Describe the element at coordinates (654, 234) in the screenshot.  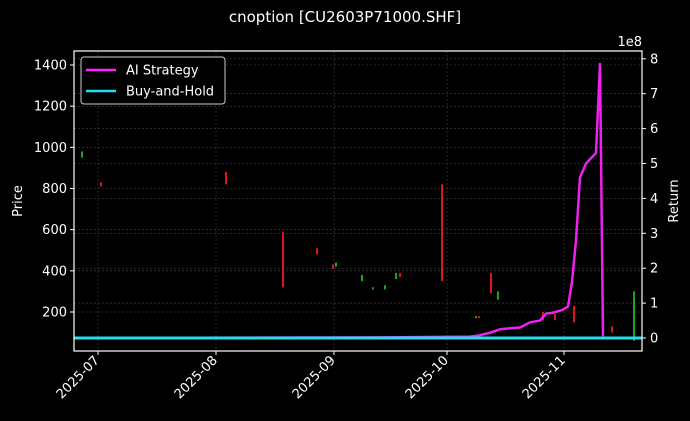
I see `y2-tick-label: 3` at that location.